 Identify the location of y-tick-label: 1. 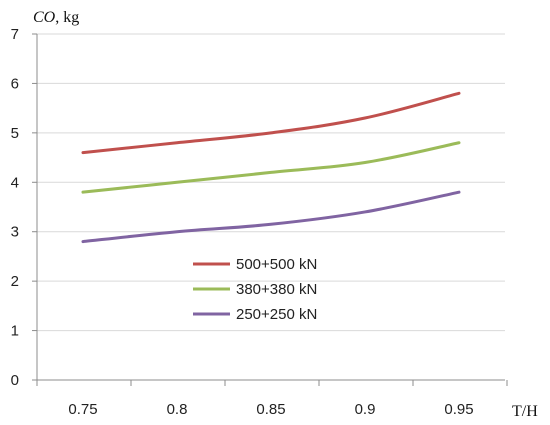
(15, 331).